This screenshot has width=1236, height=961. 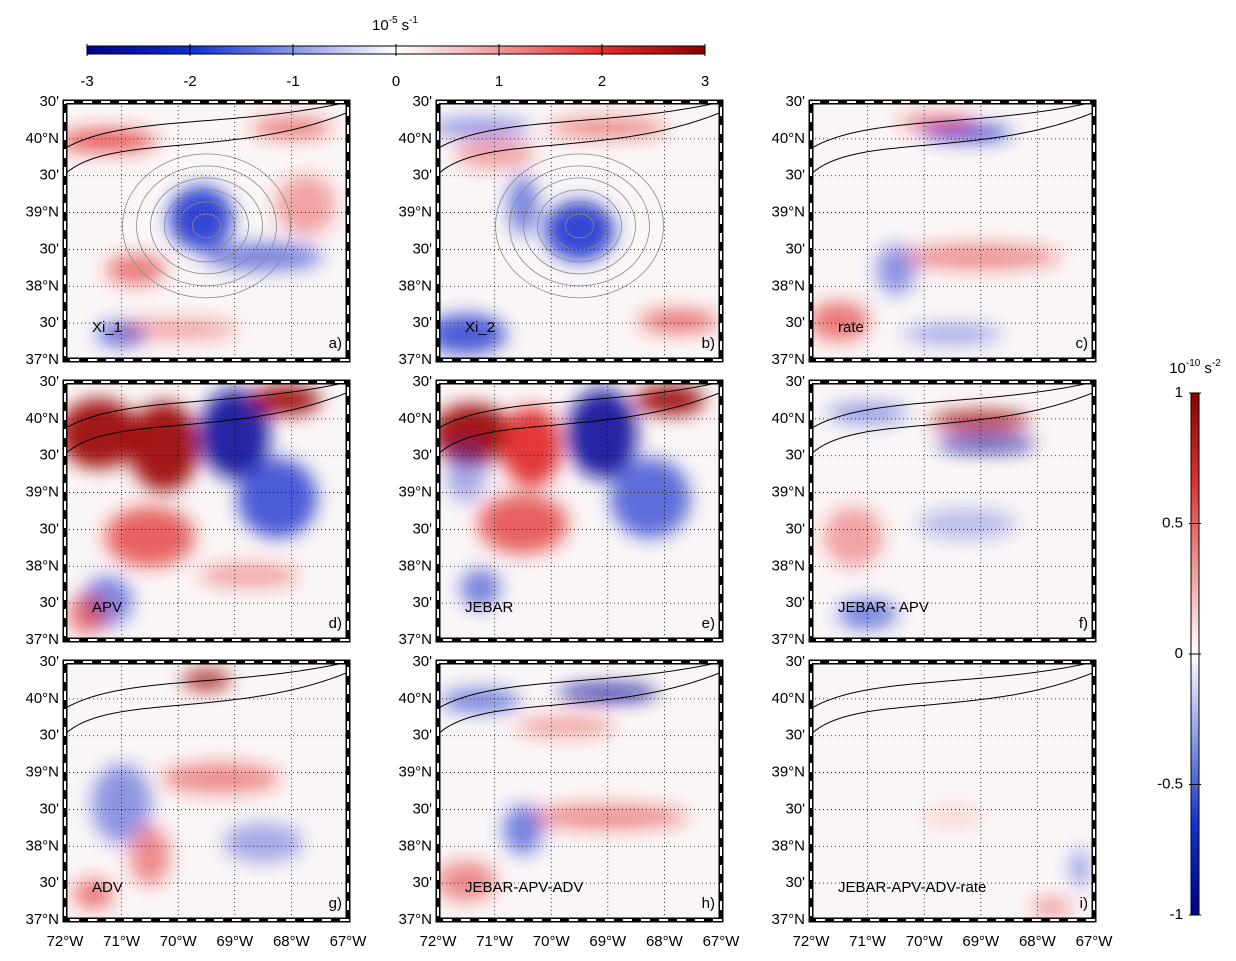 I want to click on label-unit-exp: -2, so click(x=1216, y=363).